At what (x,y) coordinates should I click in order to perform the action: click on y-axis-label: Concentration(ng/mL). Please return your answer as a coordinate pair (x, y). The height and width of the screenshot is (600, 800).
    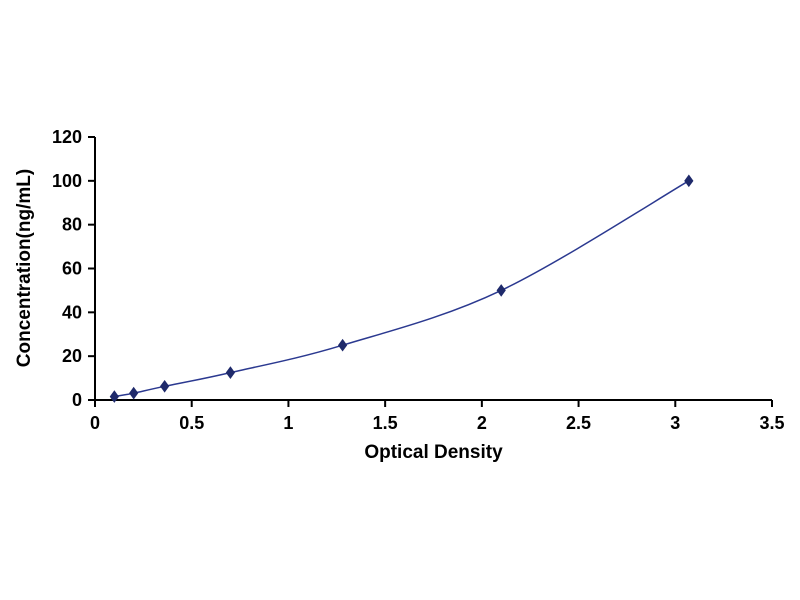
    Looking at the image, I should click on (24, 268).